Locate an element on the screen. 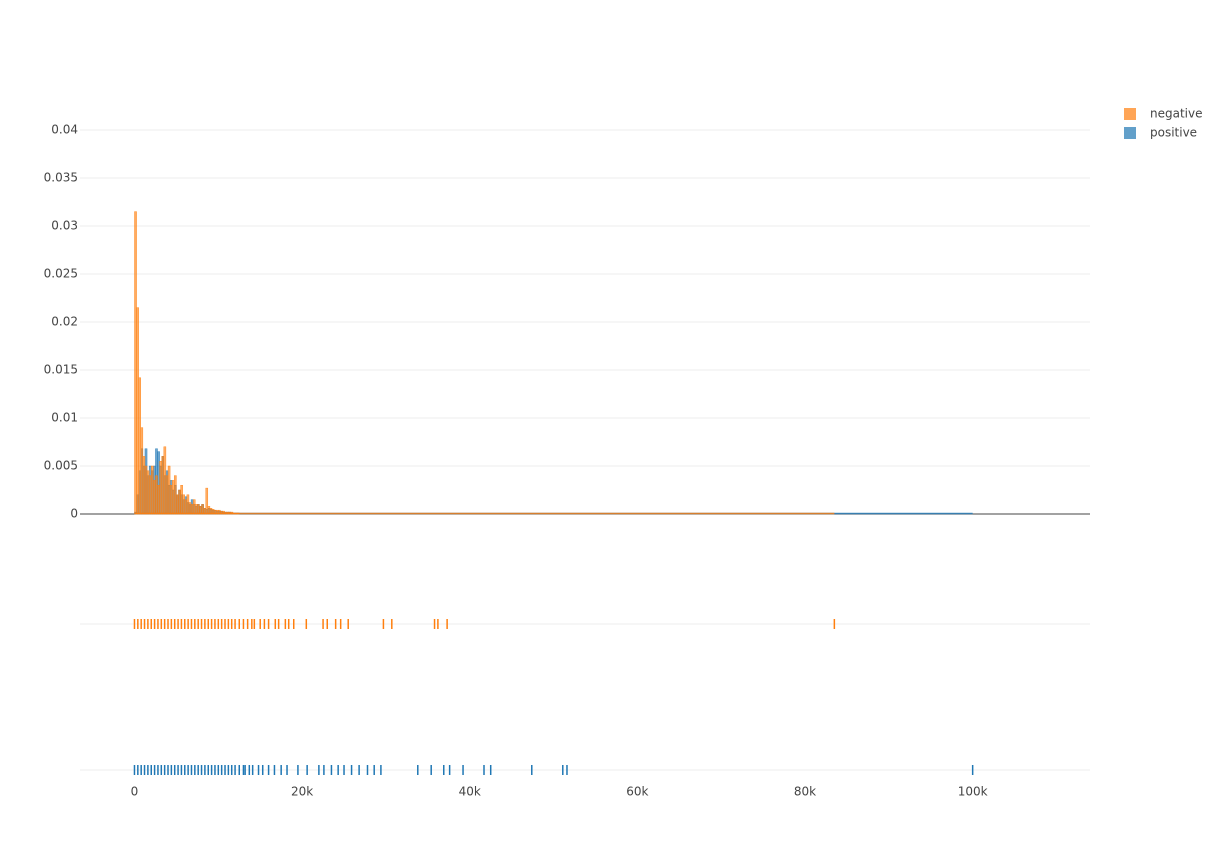 The width and height of the screenshot is (1220, 860). x-tick-label: 0 is located at coordinates (135, 792).